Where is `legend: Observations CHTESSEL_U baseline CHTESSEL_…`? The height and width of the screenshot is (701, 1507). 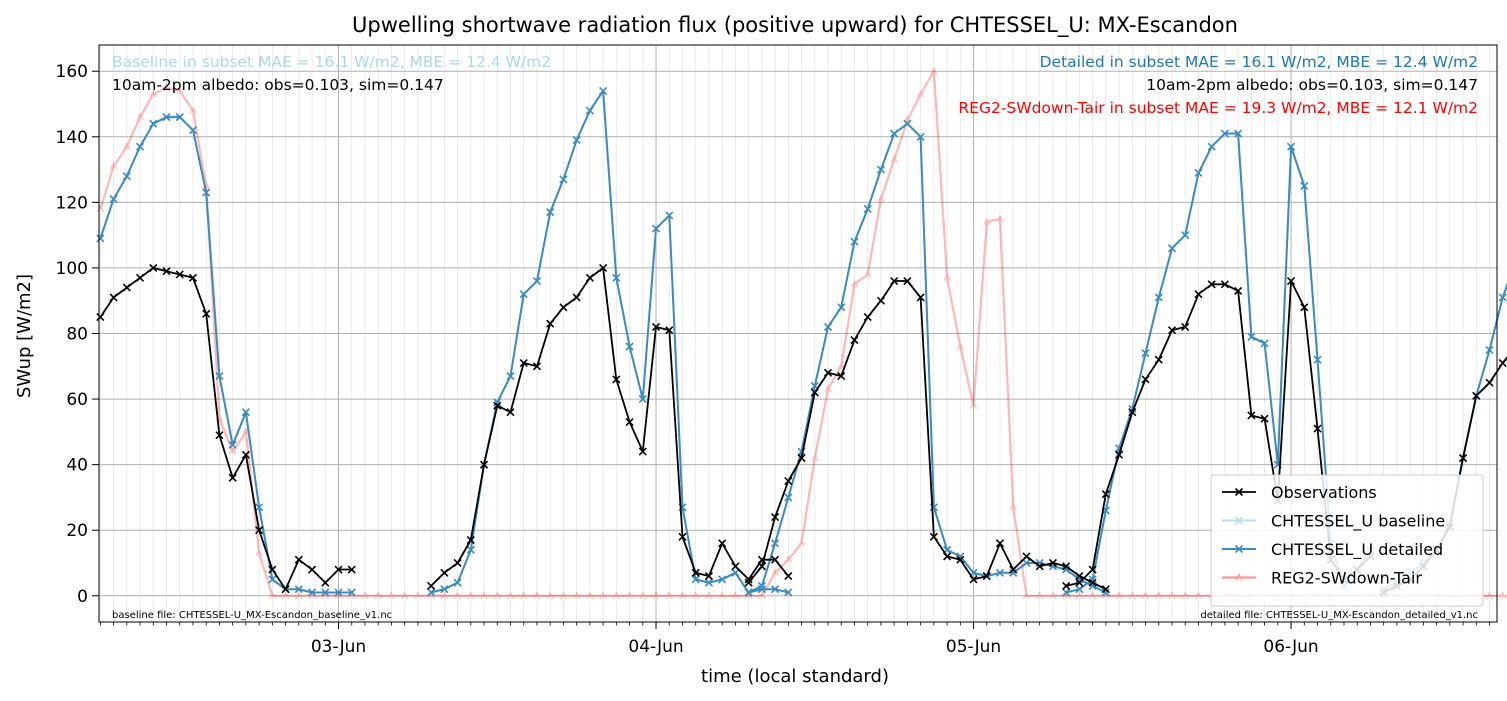 legend: Observations CHTESSEL_U baseline CHTESSEL_… is located at coordinates (1347, 540).